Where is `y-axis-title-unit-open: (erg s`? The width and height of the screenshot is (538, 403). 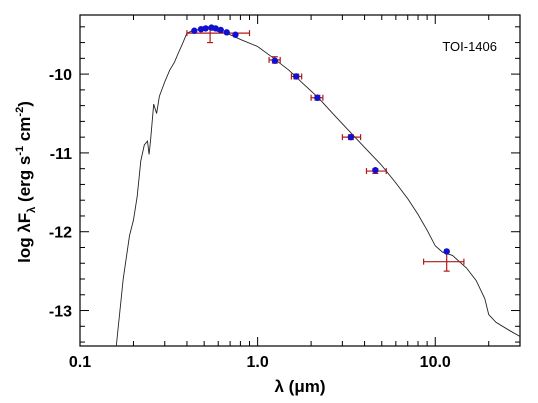 y-axis-title-unit-open: (erg s is located at coordinates (24, 181).